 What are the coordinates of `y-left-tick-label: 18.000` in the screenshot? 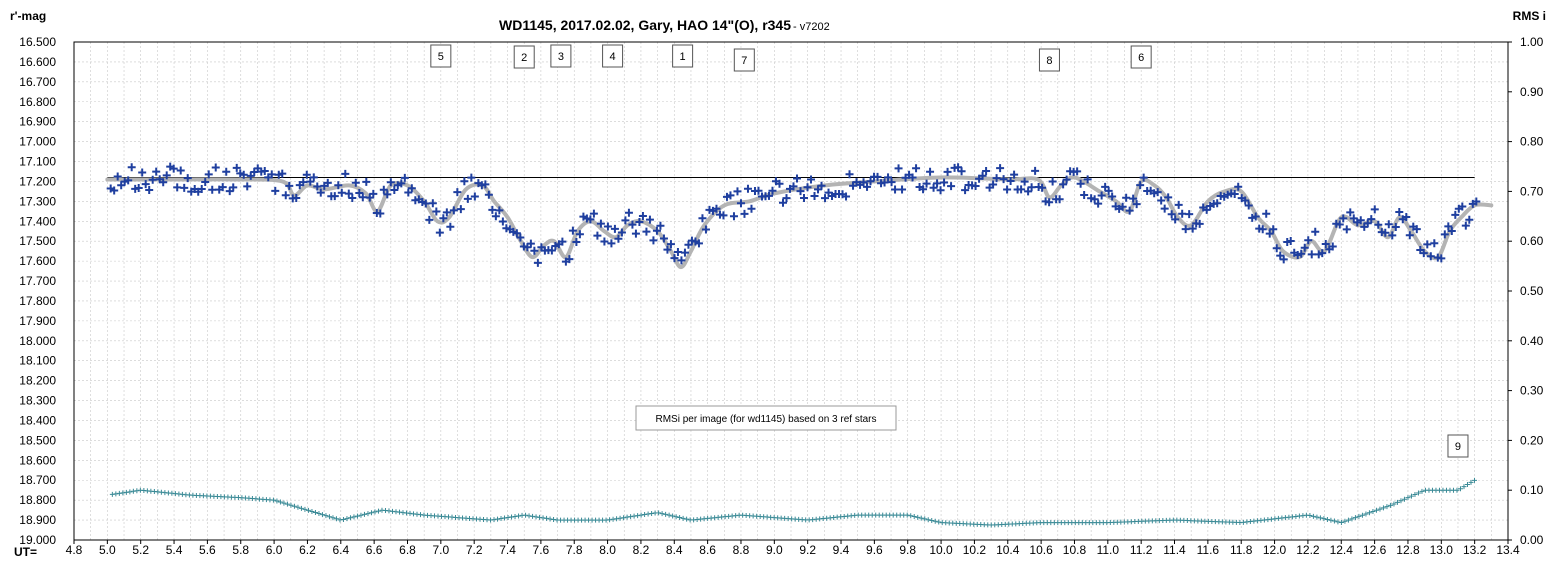 It's located at (37, 341).